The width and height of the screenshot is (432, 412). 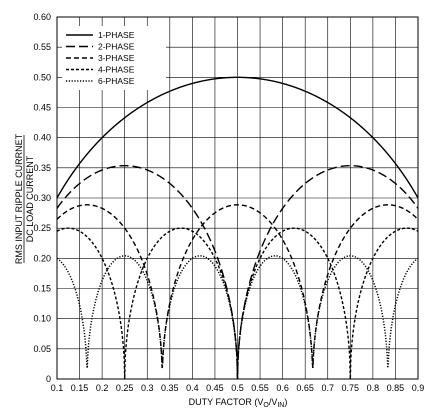 What do you see at coordinates (226, 402) in the screenshot?
I see `x-axis-title-main: DUTY FACTOR (V` at bounding box center [226, 402].